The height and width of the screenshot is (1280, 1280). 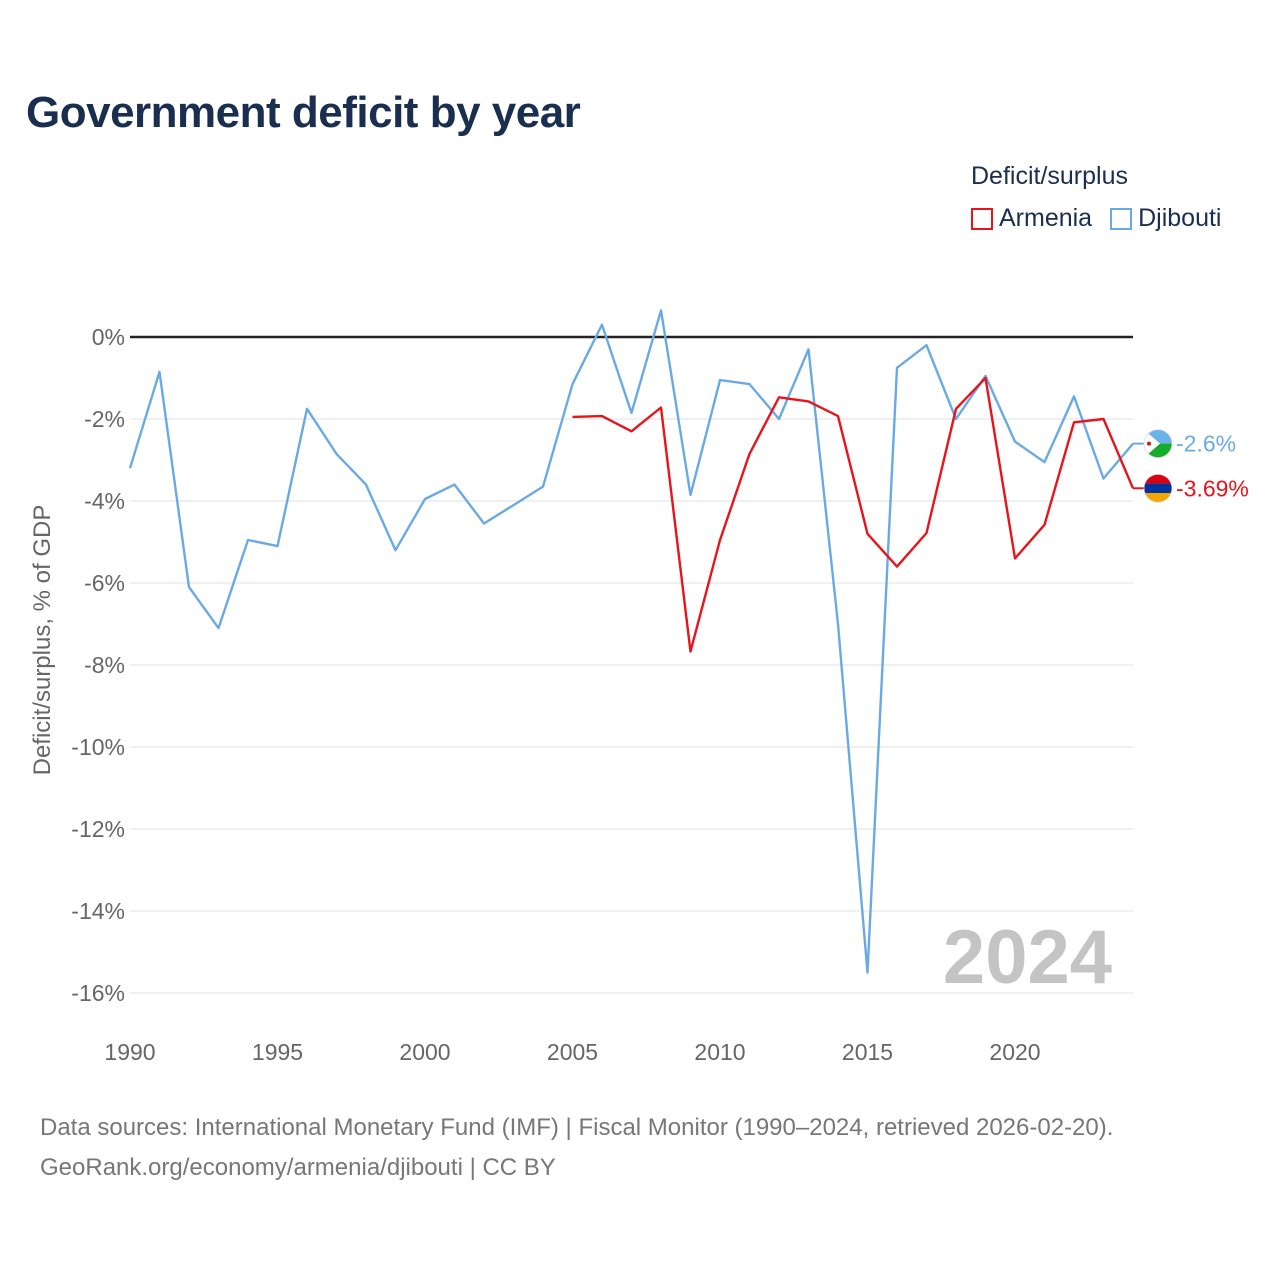 I want to click on y-tick-label: -8%, so click(x=104, y=665).